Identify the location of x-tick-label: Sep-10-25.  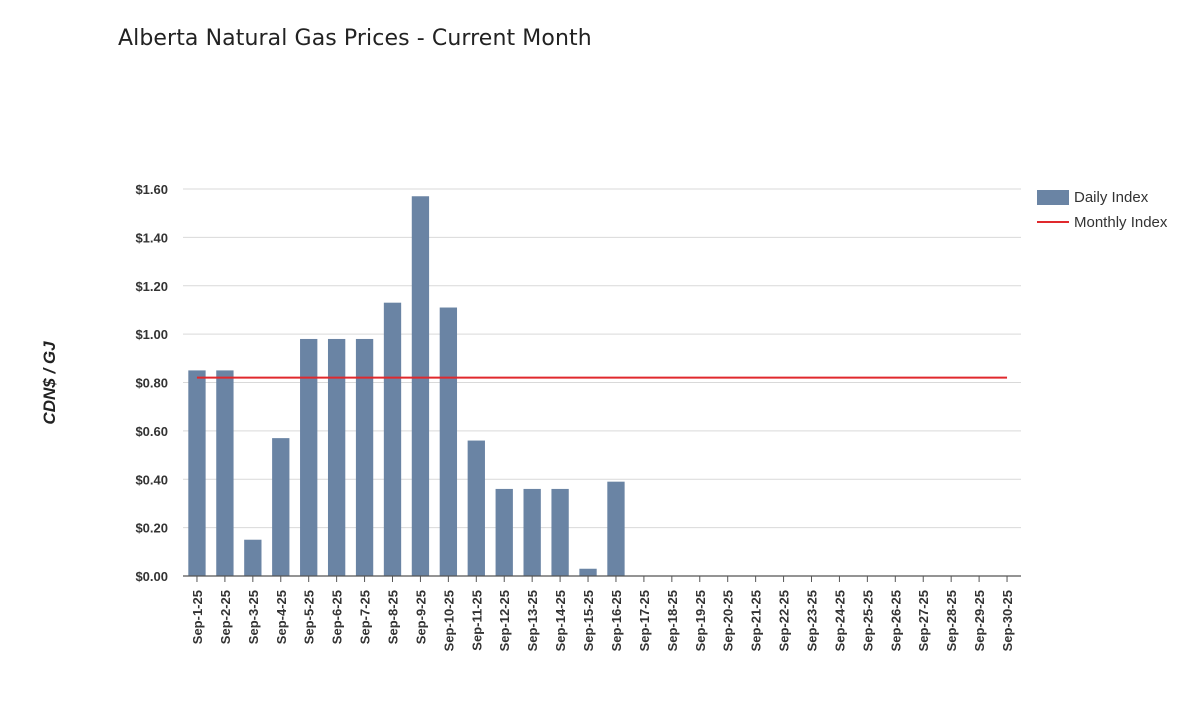
(448, 620).